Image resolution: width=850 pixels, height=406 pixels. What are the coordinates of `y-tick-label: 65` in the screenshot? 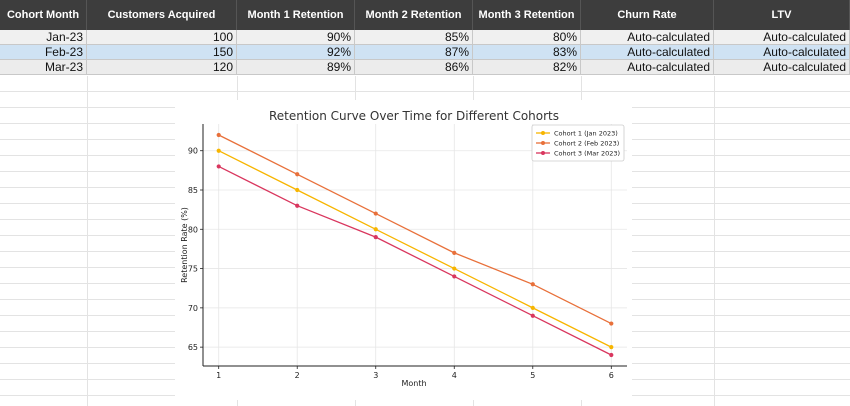 It's located at (193, 347).